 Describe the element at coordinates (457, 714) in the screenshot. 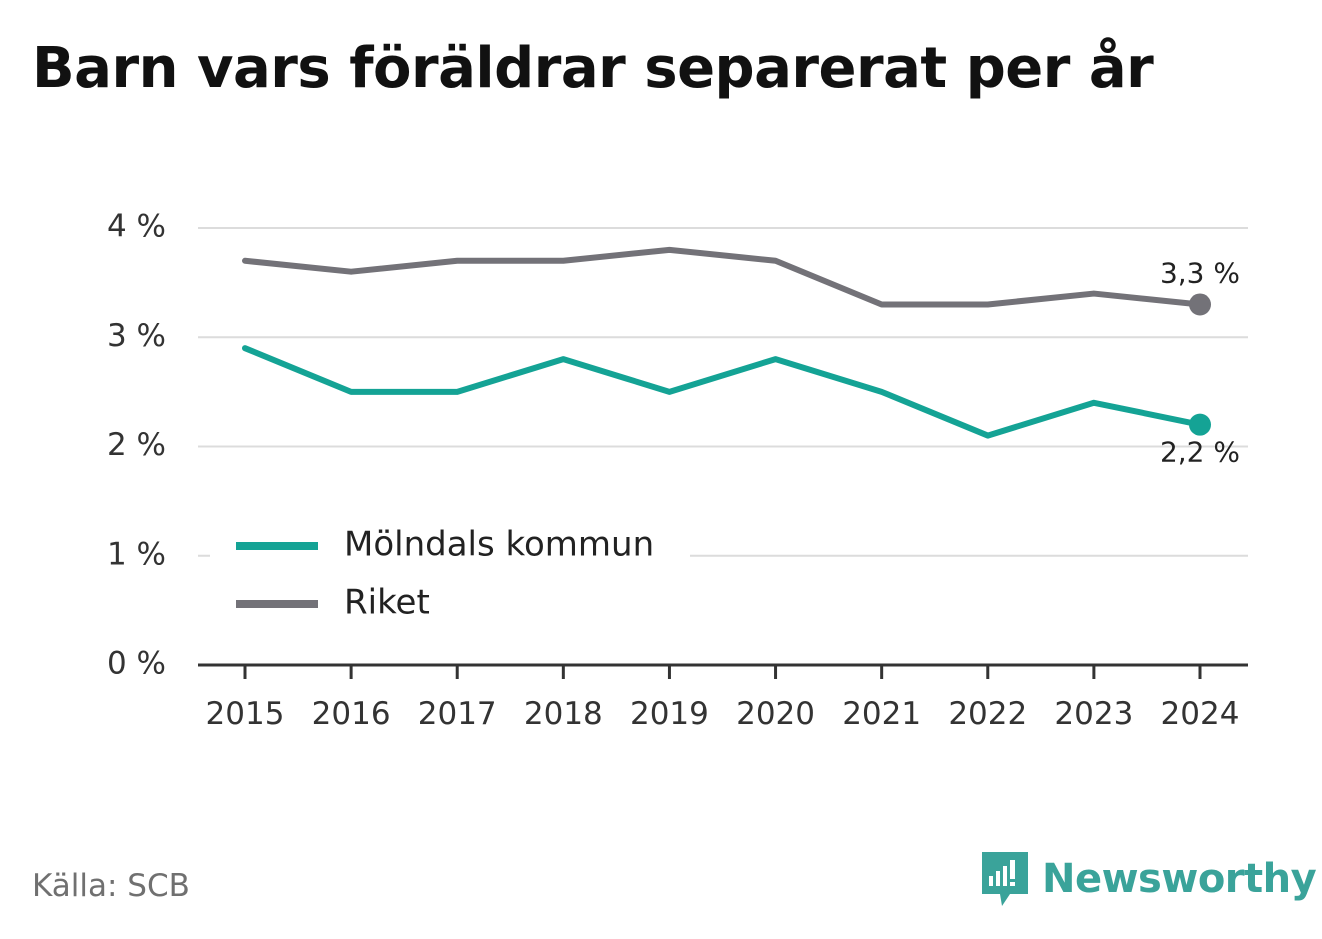

I see `x-tick-label: 2017` at that location.